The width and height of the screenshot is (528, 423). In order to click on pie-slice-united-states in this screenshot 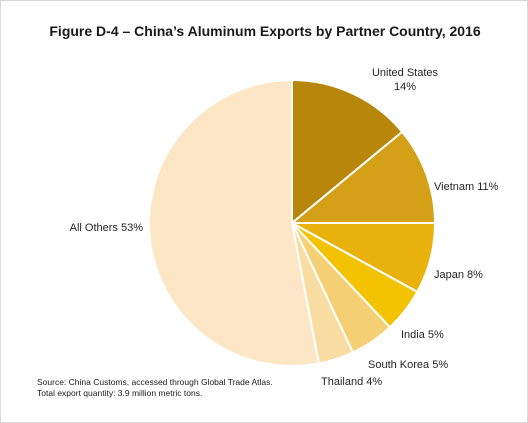, I will do `click(347, 152)`.